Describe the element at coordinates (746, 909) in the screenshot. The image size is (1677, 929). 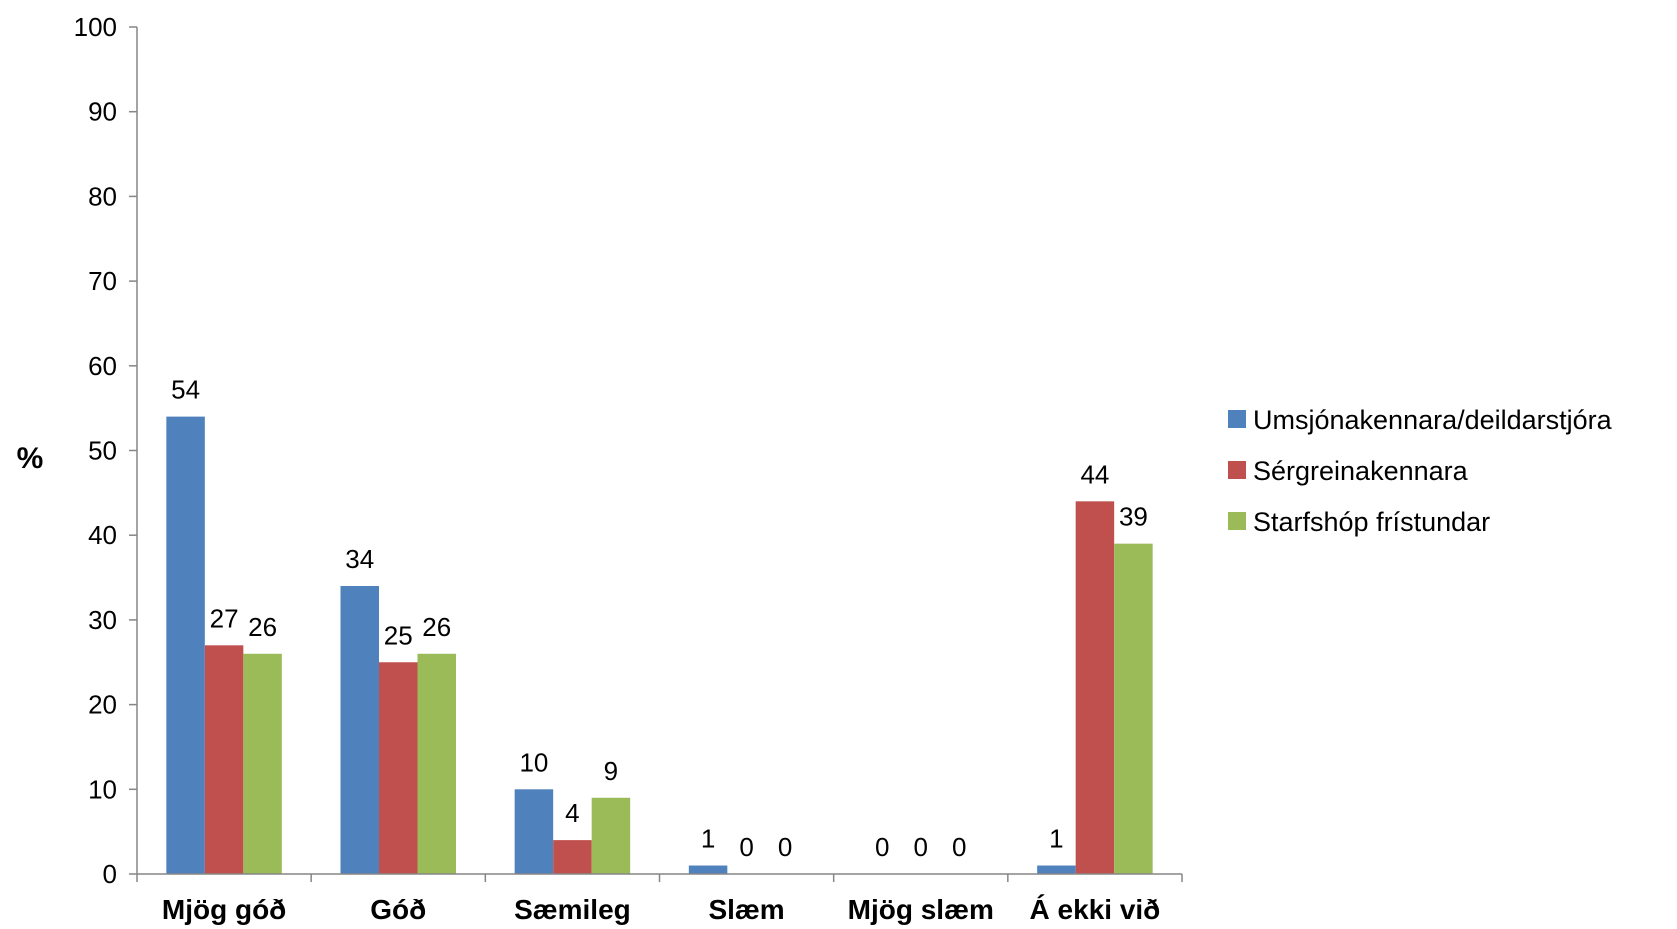
I see `x-category-label: Slæm` at that location.